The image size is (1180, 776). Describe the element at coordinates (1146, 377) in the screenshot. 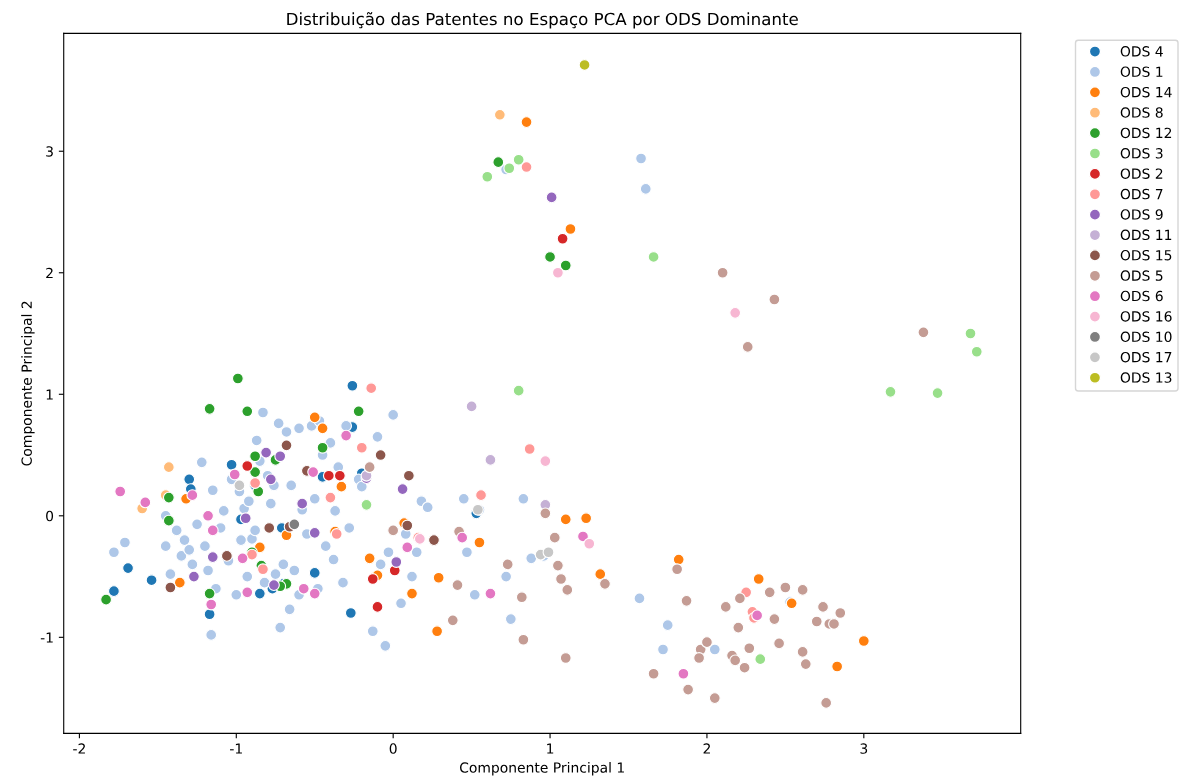

I see `legend-label: ODS 13` at that location.